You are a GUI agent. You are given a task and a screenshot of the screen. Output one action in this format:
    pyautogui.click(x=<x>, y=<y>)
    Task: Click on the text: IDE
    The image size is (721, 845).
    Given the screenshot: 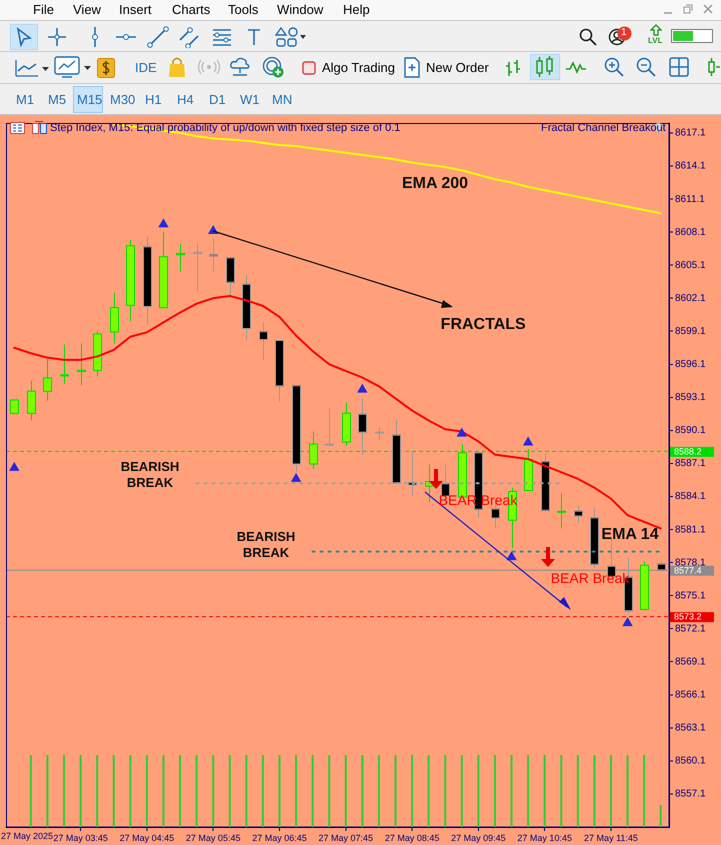 What is the action you would take?
    pyautogui.click(x=146, y=67)
    